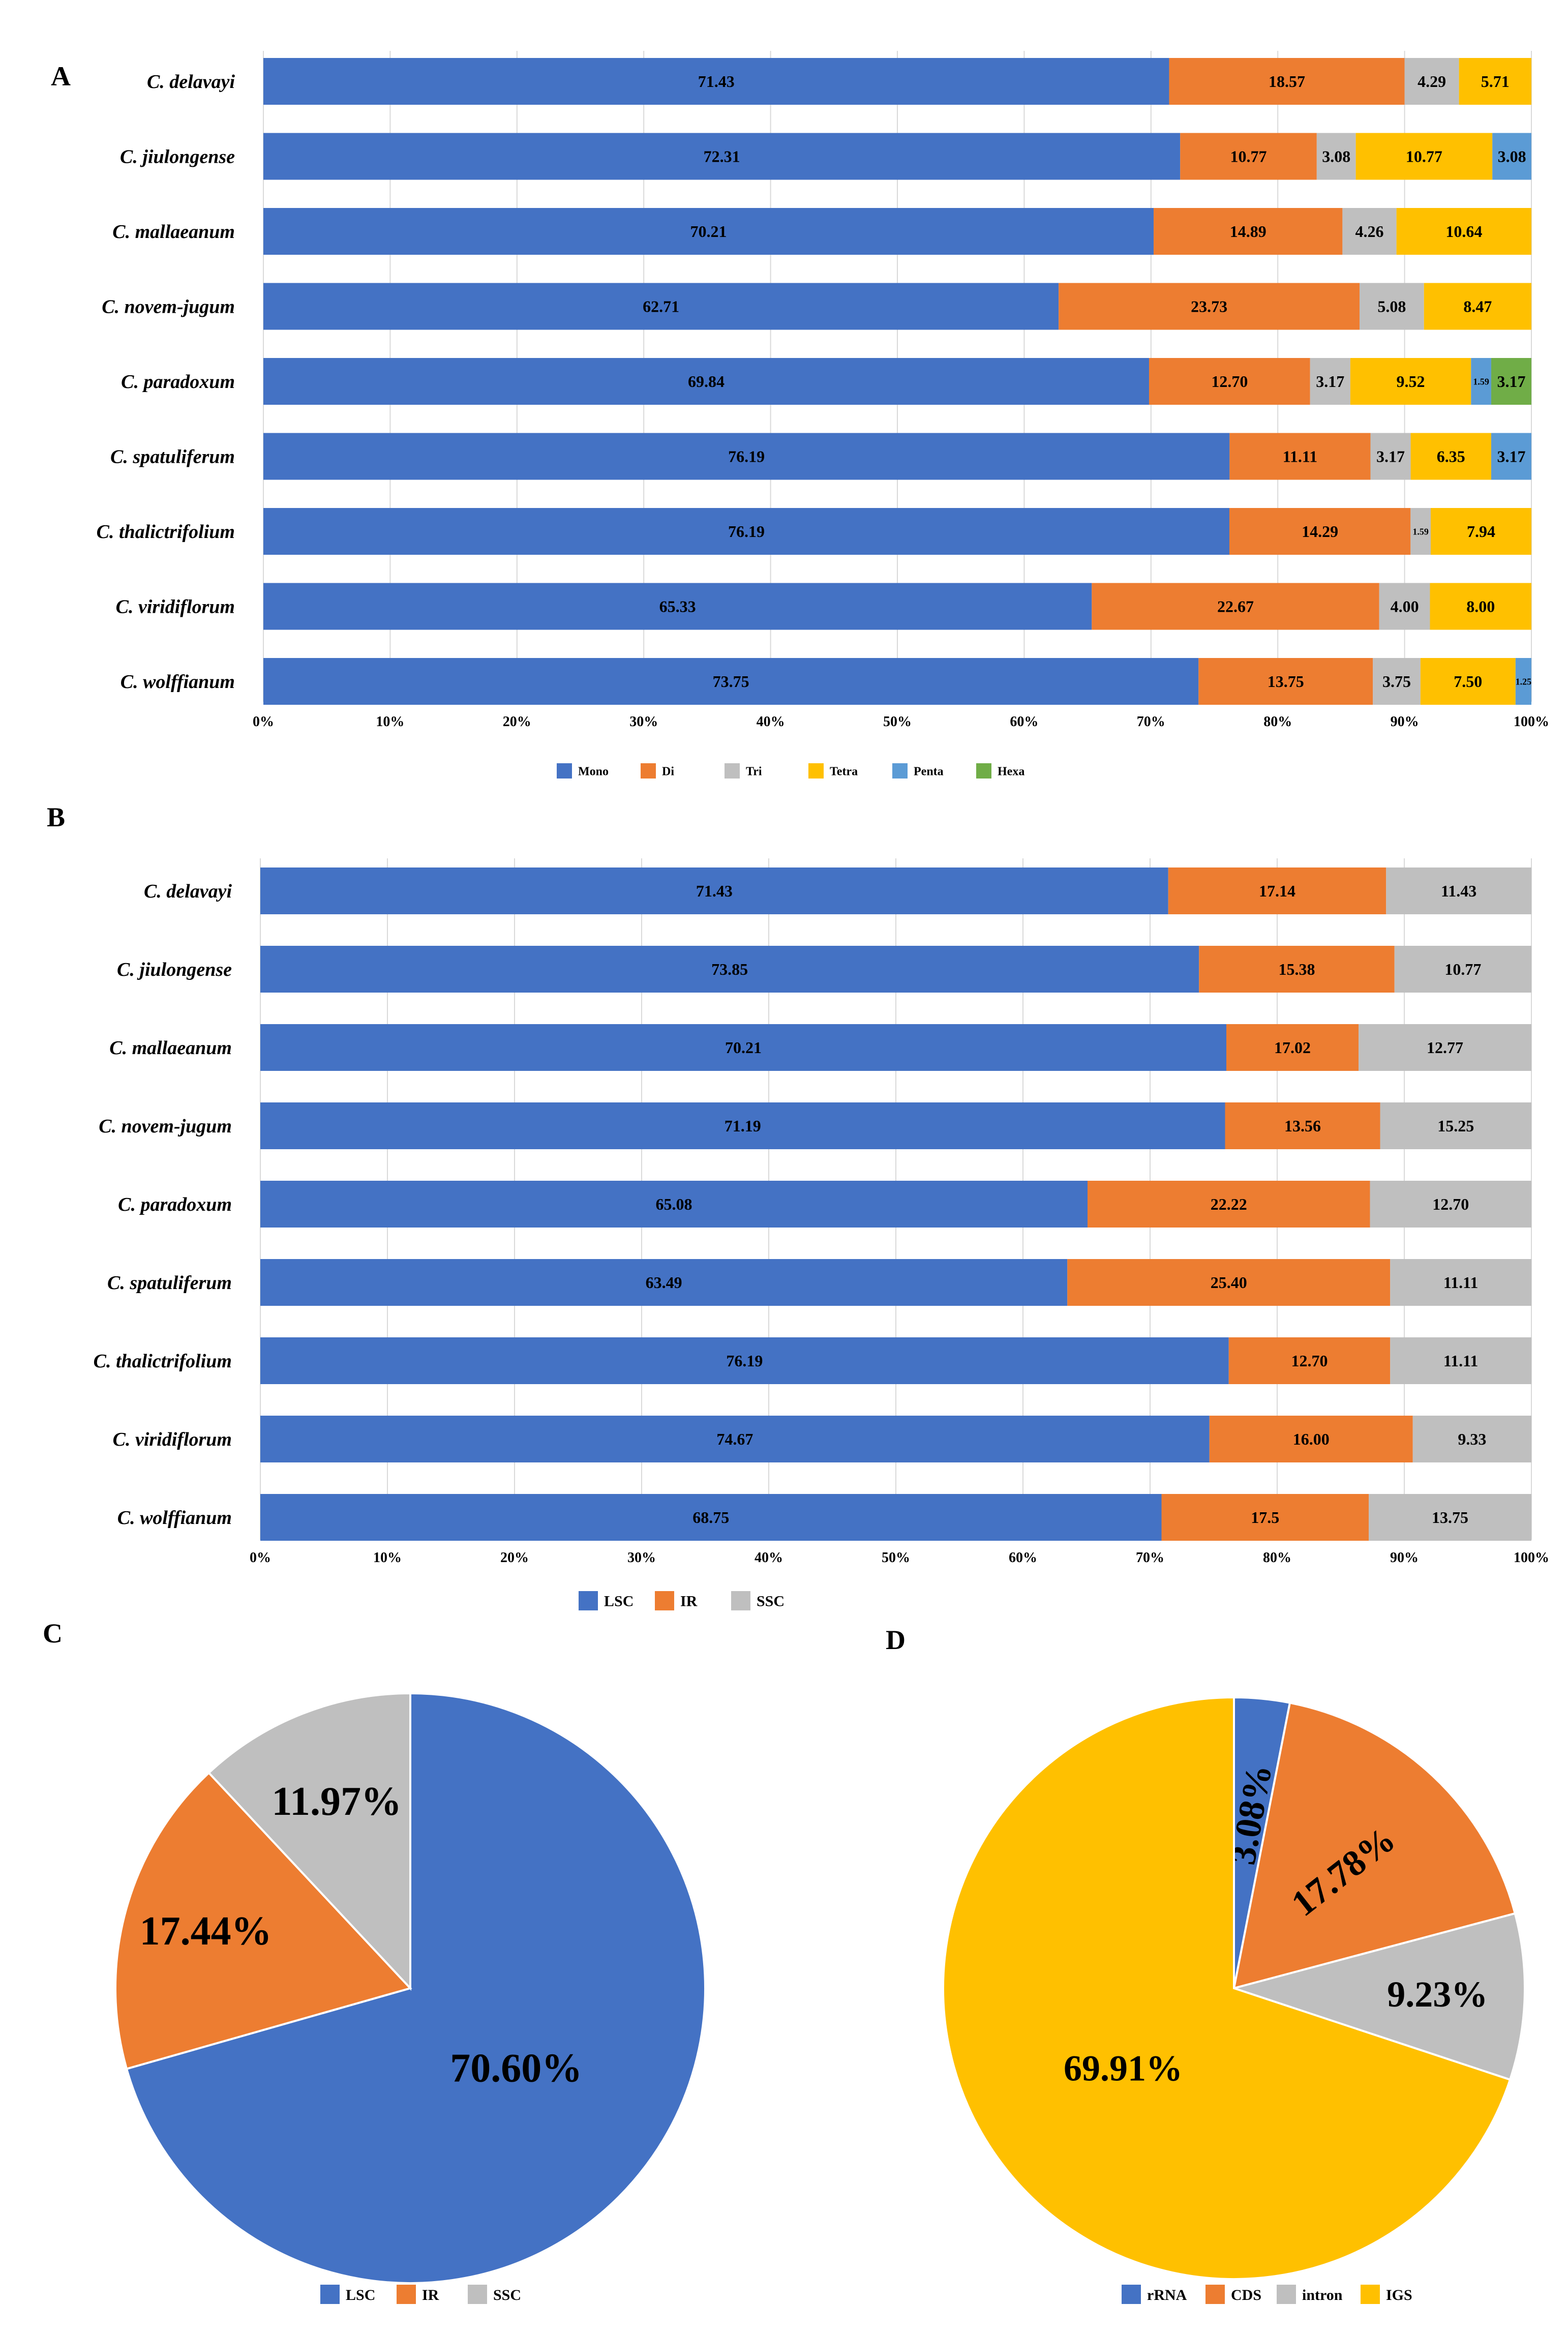 The image size is (1568, 2334). I want to click on chart-a-data-label-mono: 76.19, so click(746, 456).